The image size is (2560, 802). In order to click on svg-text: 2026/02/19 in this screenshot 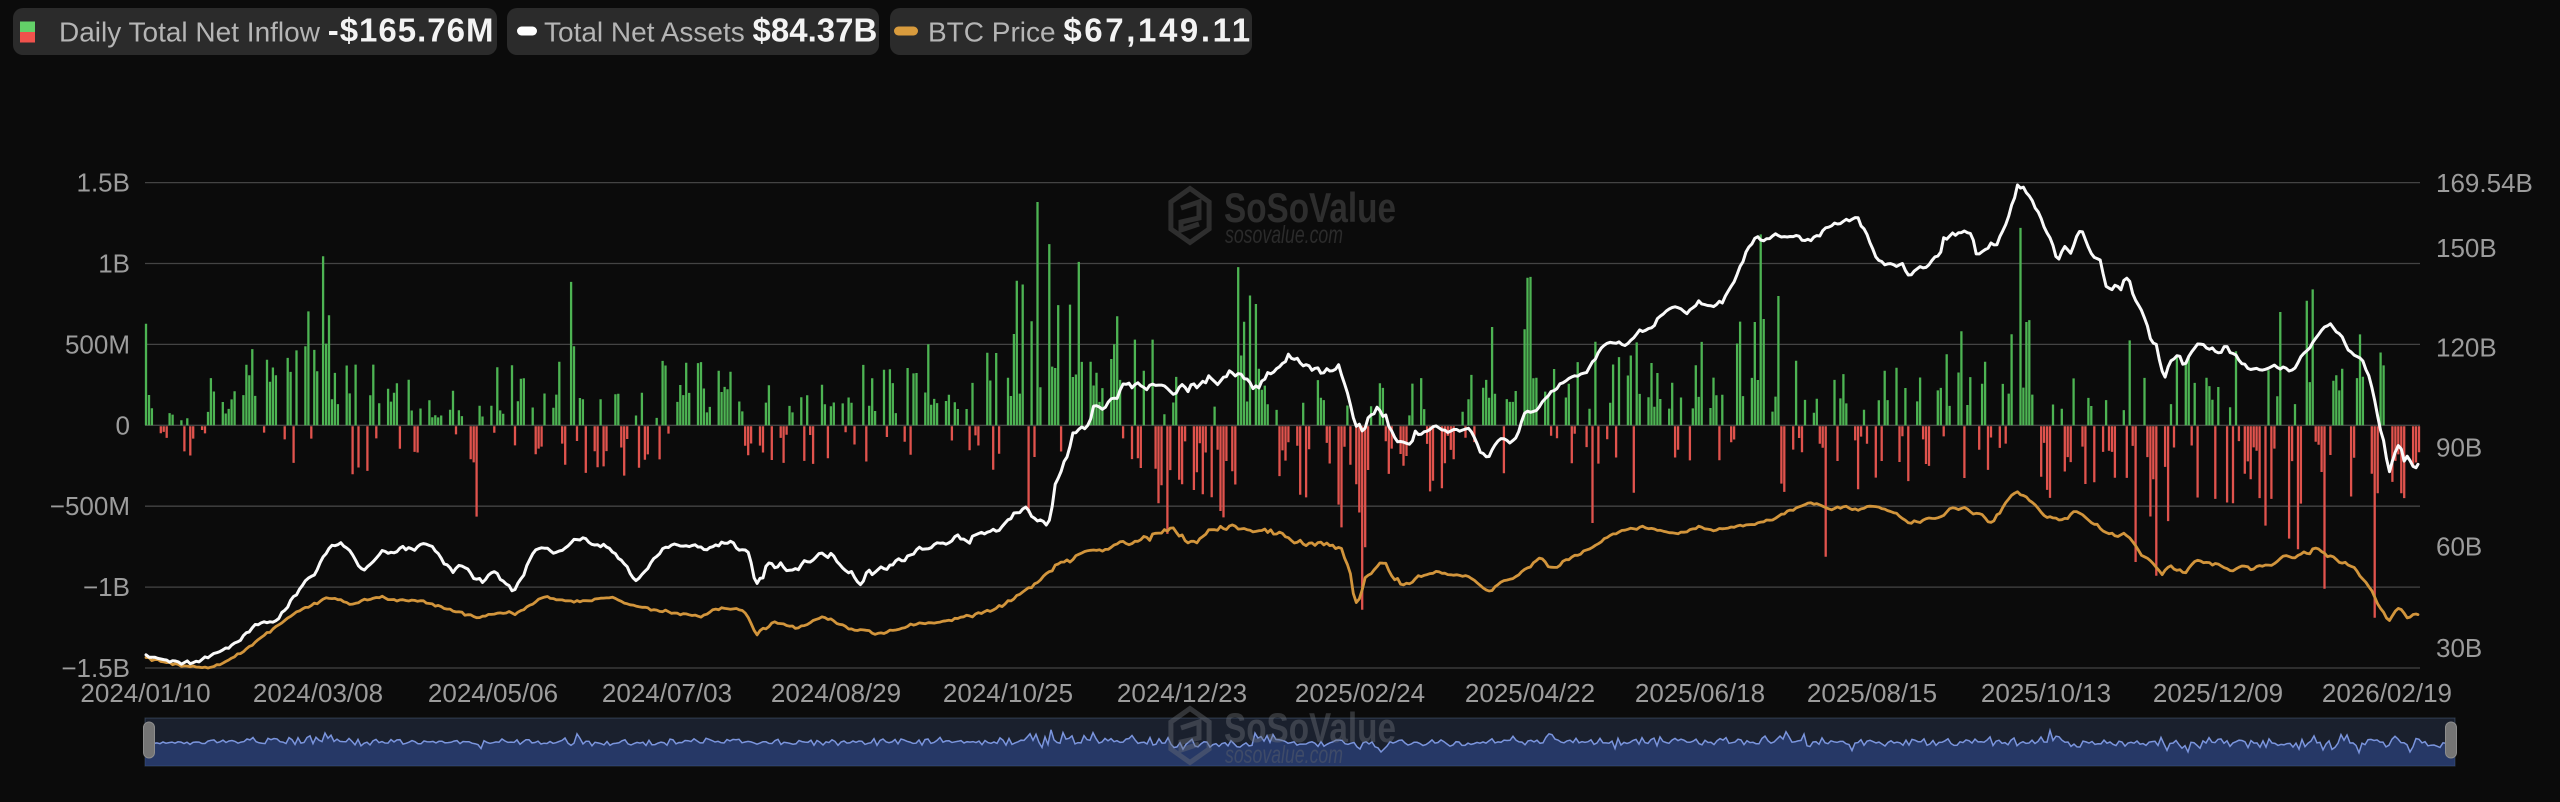, I will do `click(2387, 693)`.